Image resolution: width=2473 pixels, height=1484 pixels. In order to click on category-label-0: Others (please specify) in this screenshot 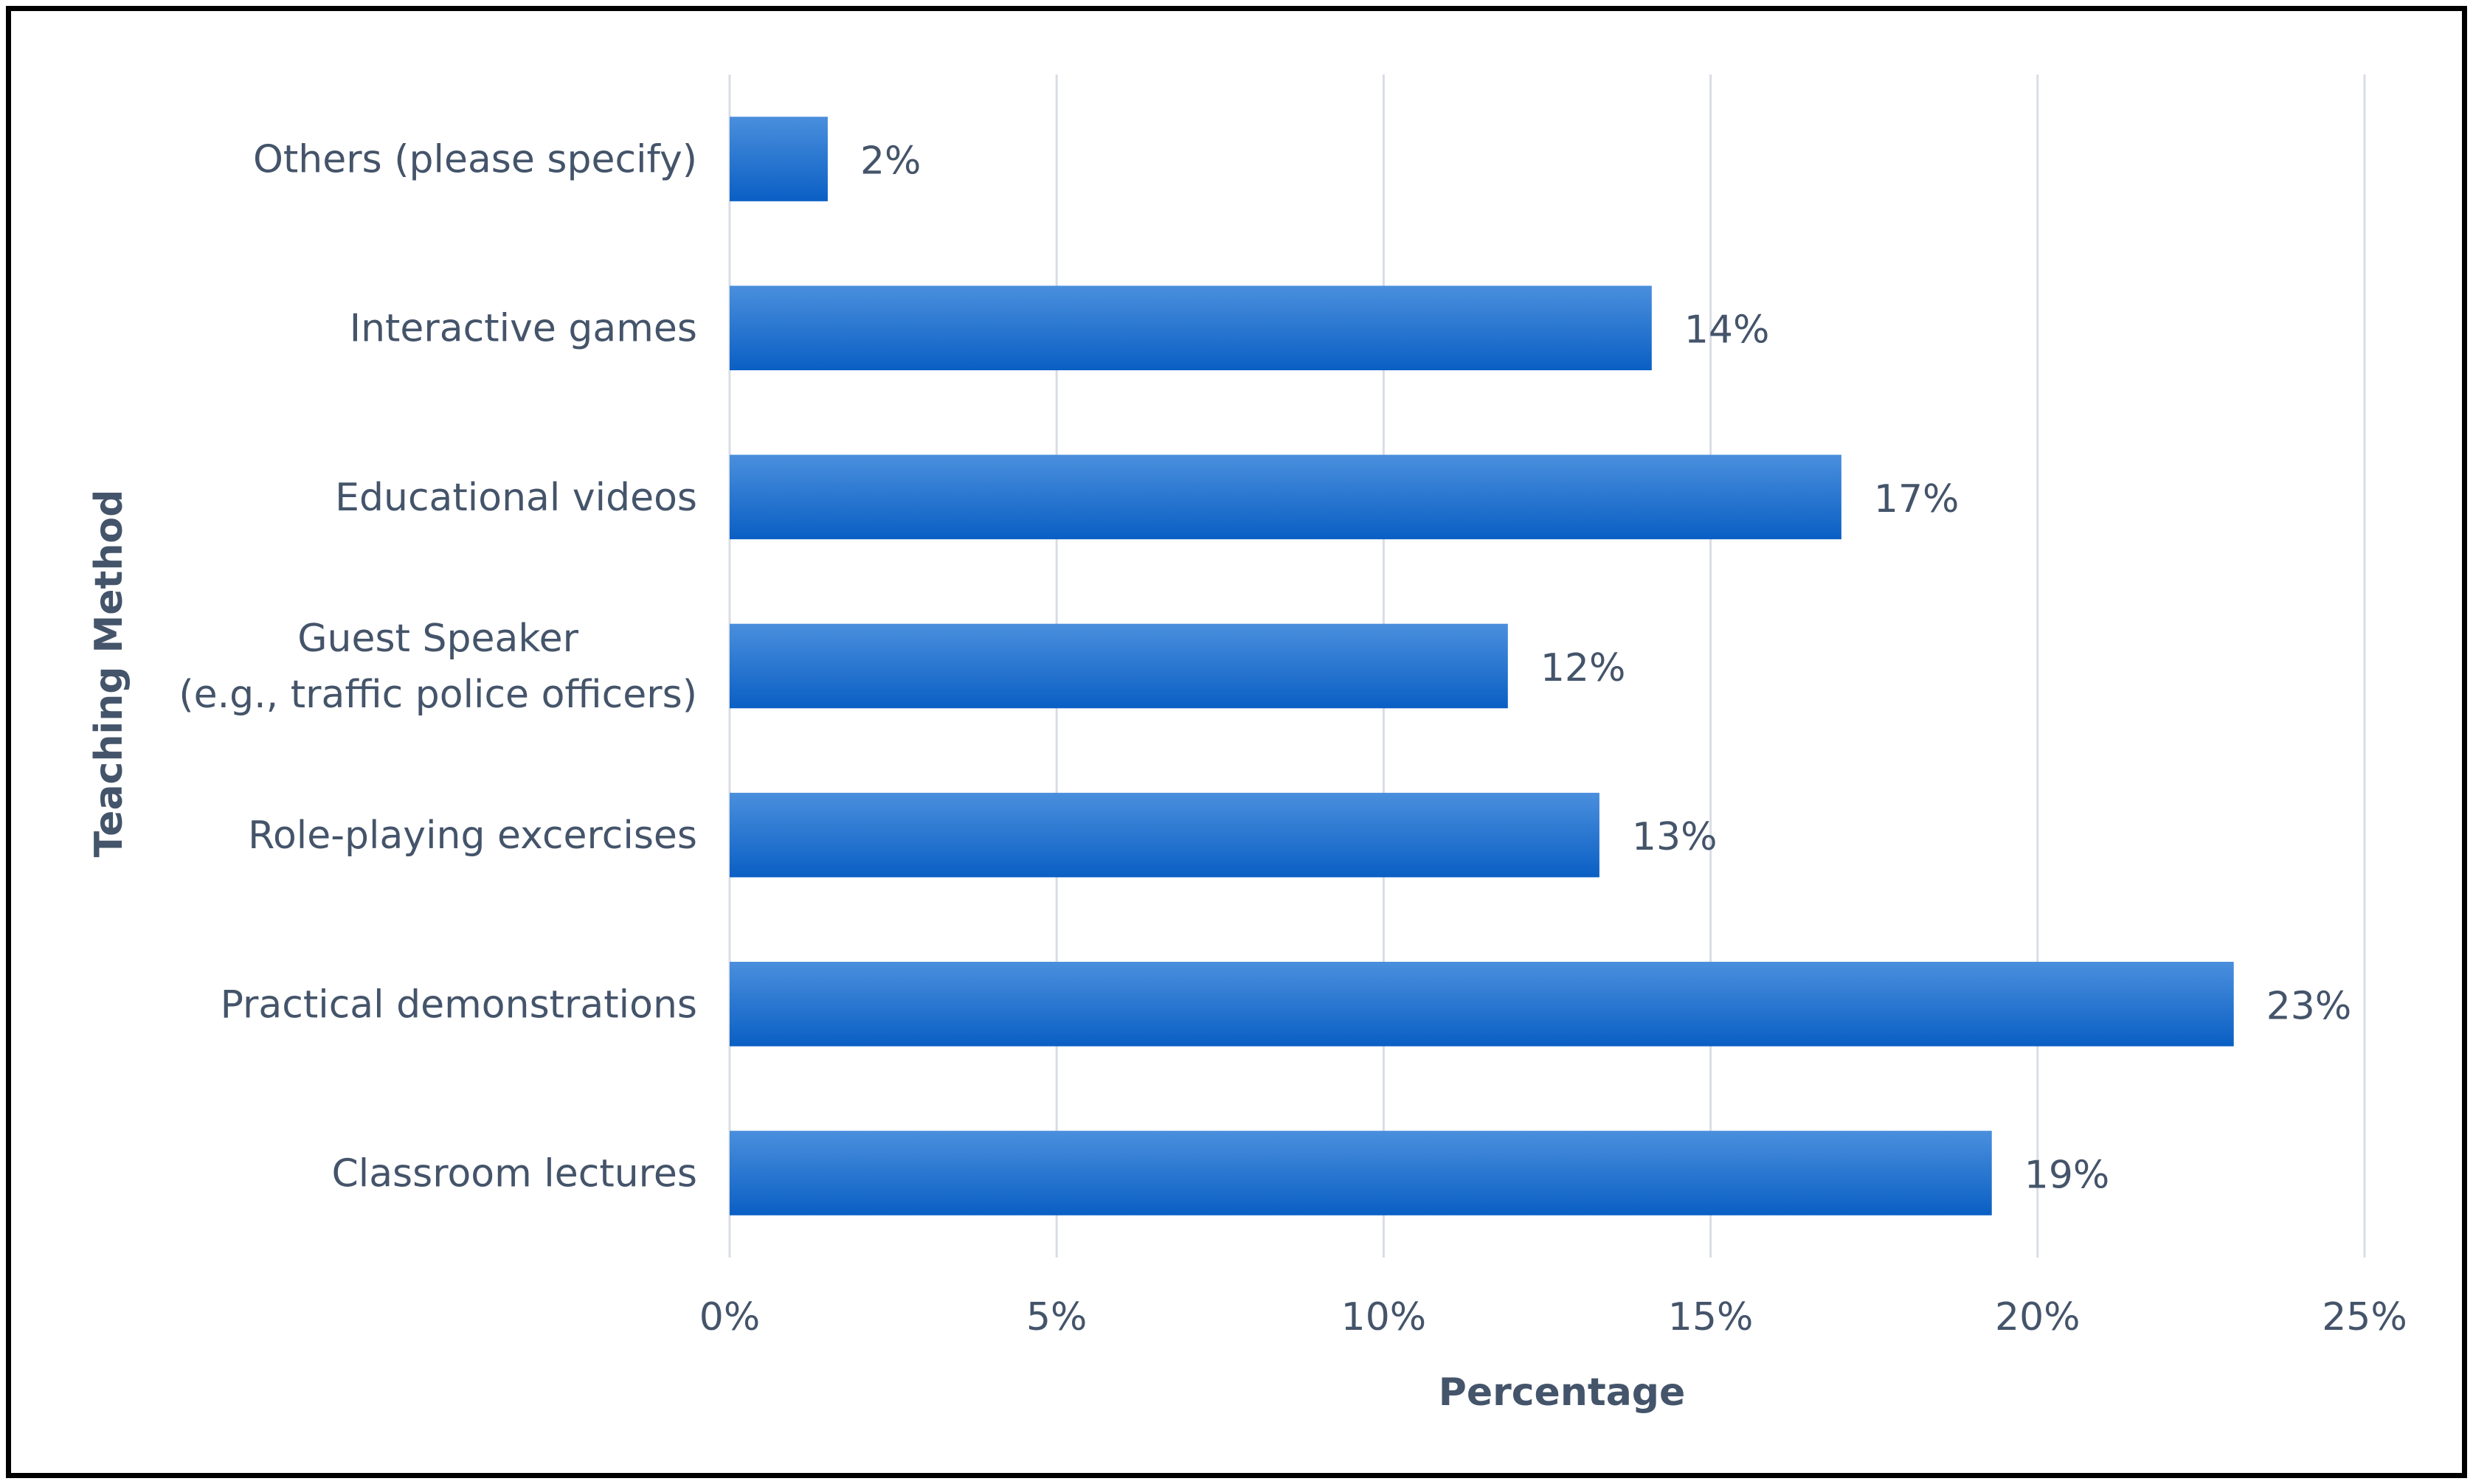, I will do `click(475, 160)`.